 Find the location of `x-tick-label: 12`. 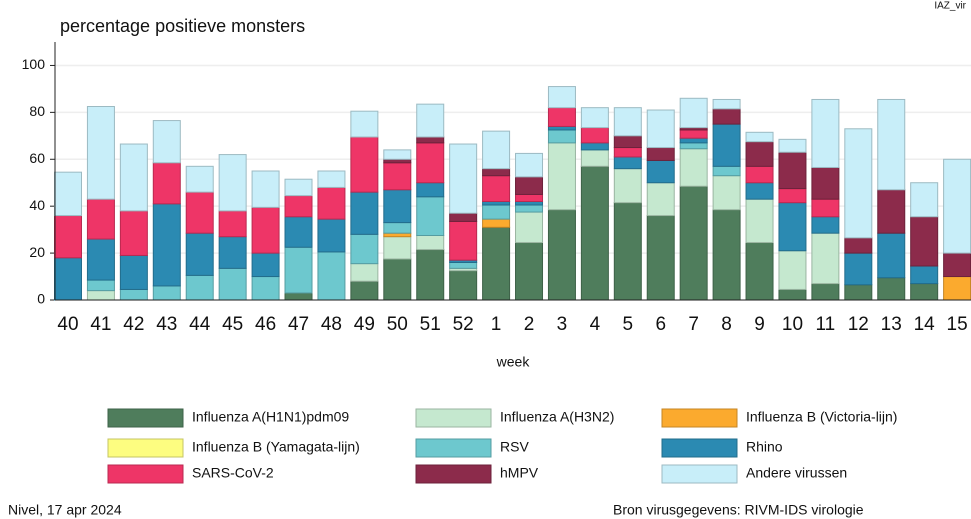

x-tick-label: 12 is located at coordinates (858, 324).